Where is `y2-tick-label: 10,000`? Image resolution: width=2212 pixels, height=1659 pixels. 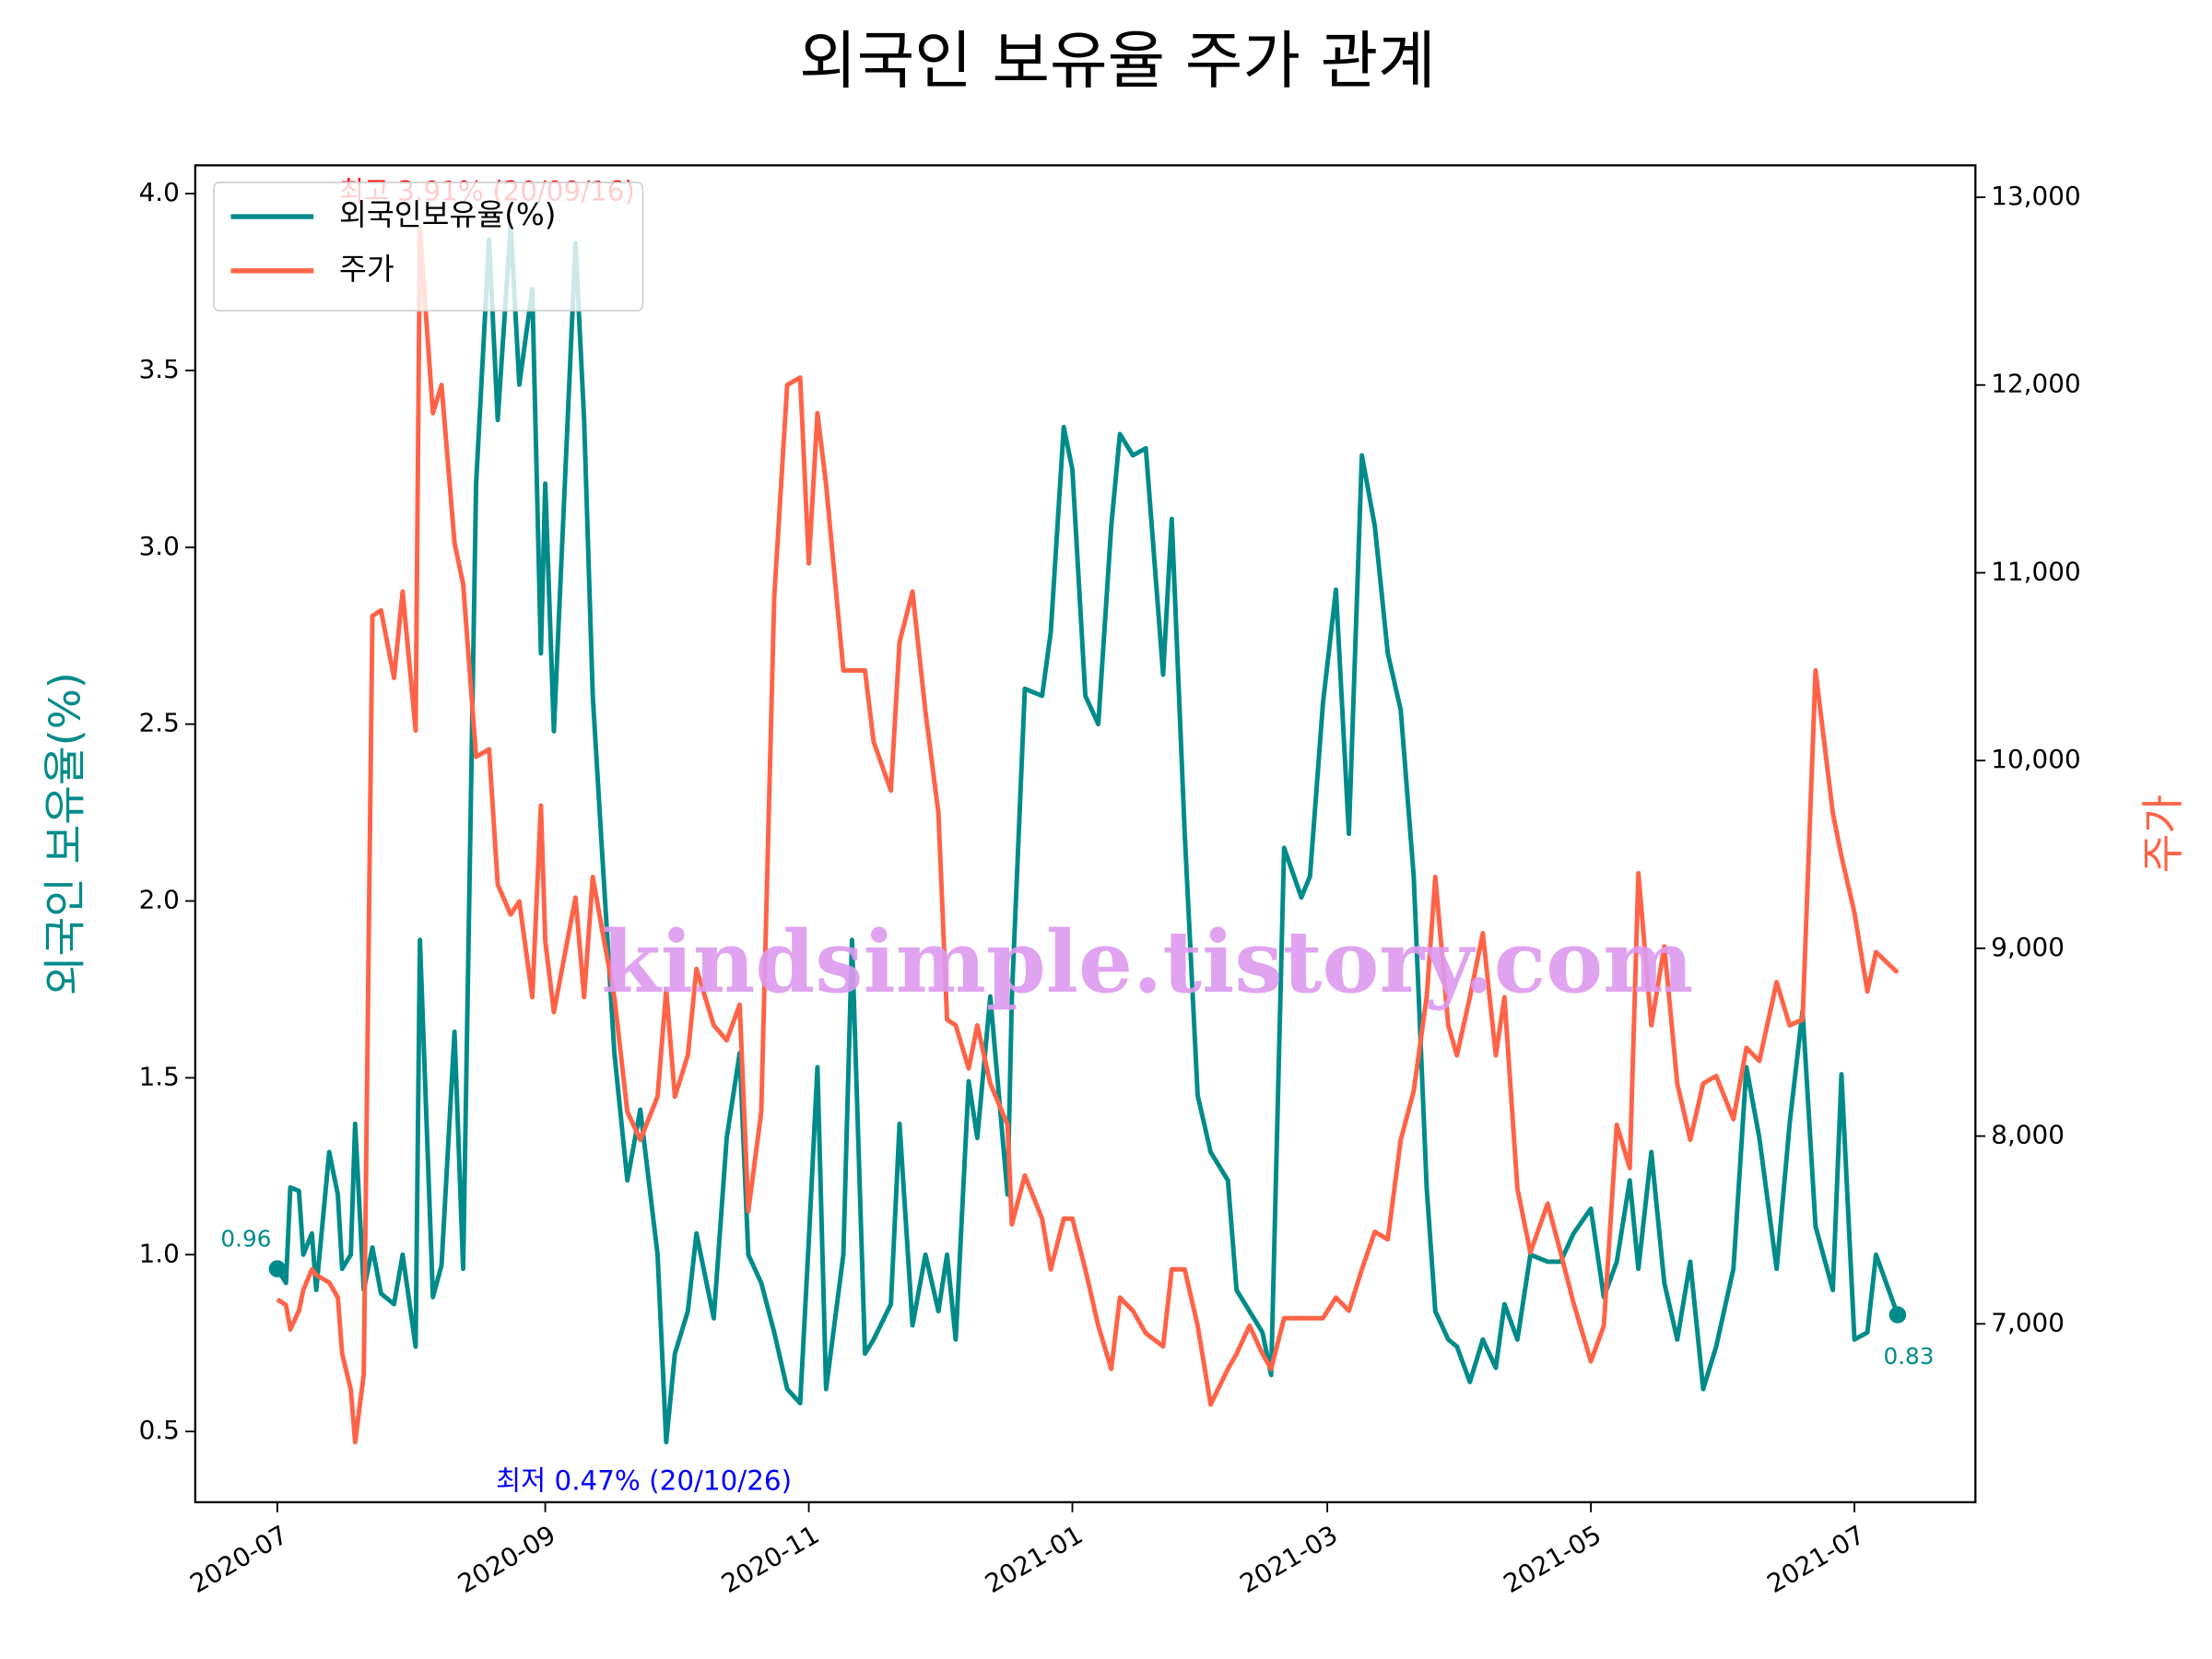
y2-tick-label: 10,000 is located at coordinates (2035, 759).